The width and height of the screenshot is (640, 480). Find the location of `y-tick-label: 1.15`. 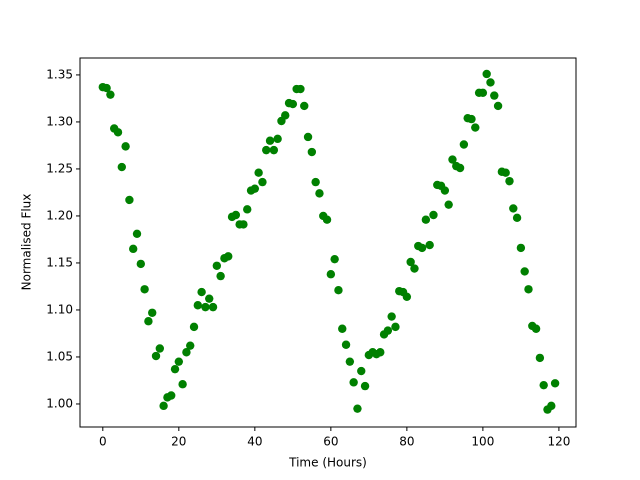

y-tick-label: 1.15 is located at coordinates (59, 262).